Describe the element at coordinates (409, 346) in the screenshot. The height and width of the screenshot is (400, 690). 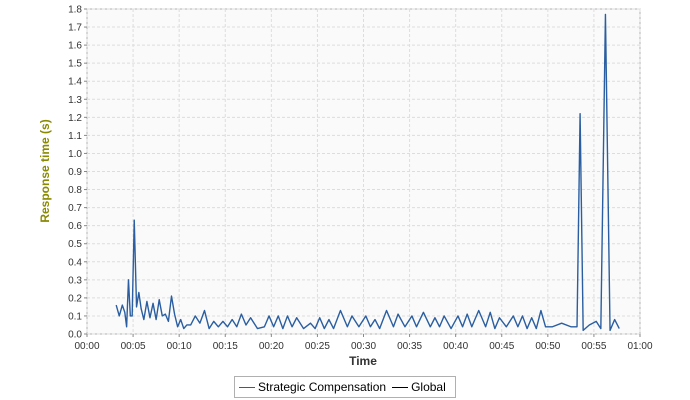
I see `x-tick-label: 00:35` at that location.